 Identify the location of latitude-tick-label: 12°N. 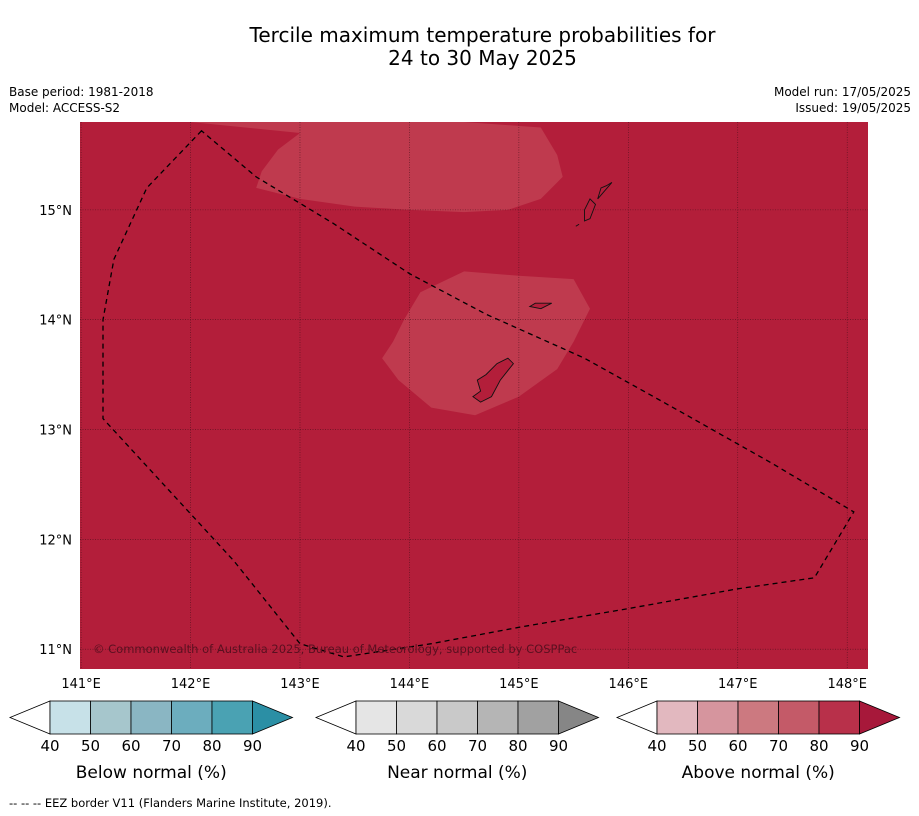
(55, 540).